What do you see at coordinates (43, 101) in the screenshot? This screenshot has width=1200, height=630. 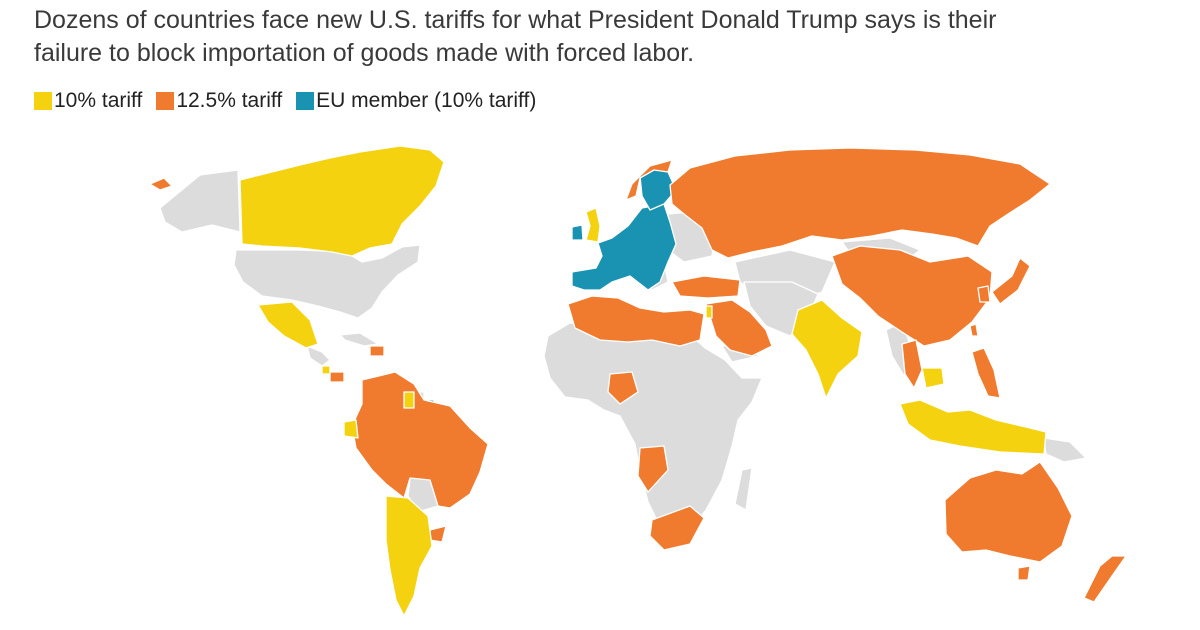 I see `legend-swatch-10-percent` at bounding box center [43, 101].